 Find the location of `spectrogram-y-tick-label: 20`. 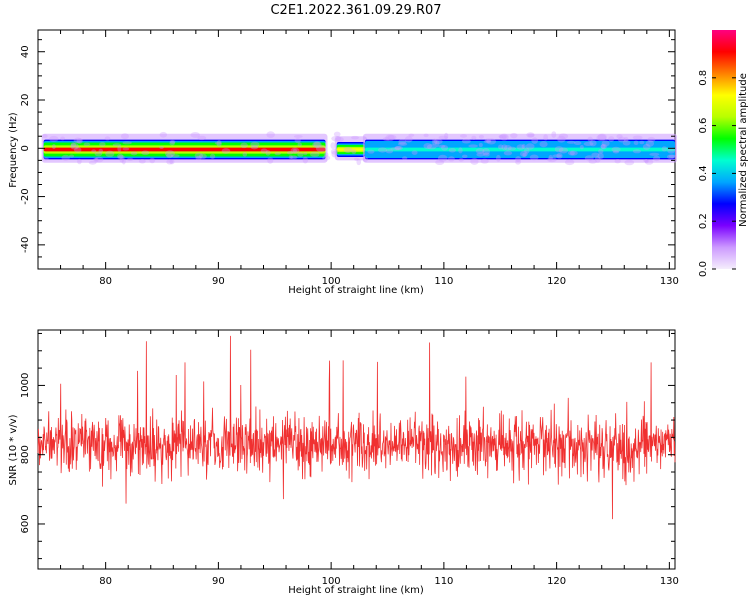

spectrogram-y-tick-label: 20 is located at coordinates (25, 100).